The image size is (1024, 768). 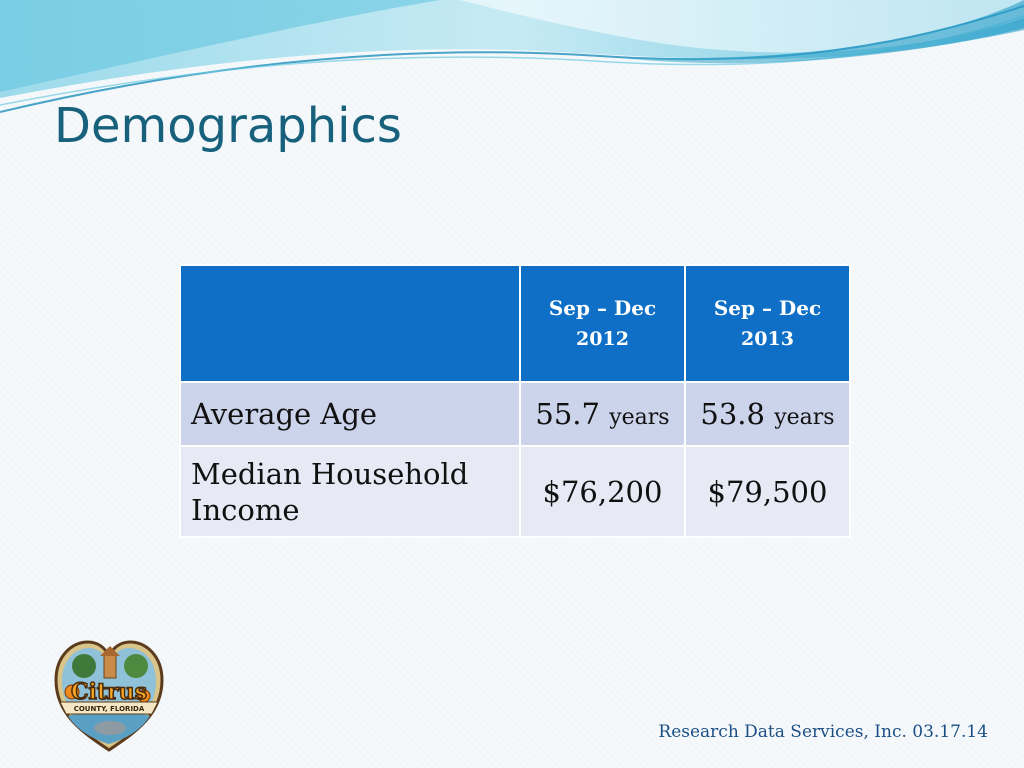 I want to click on value-cell-2013: 53.8 years, so click(x=767, y=414).